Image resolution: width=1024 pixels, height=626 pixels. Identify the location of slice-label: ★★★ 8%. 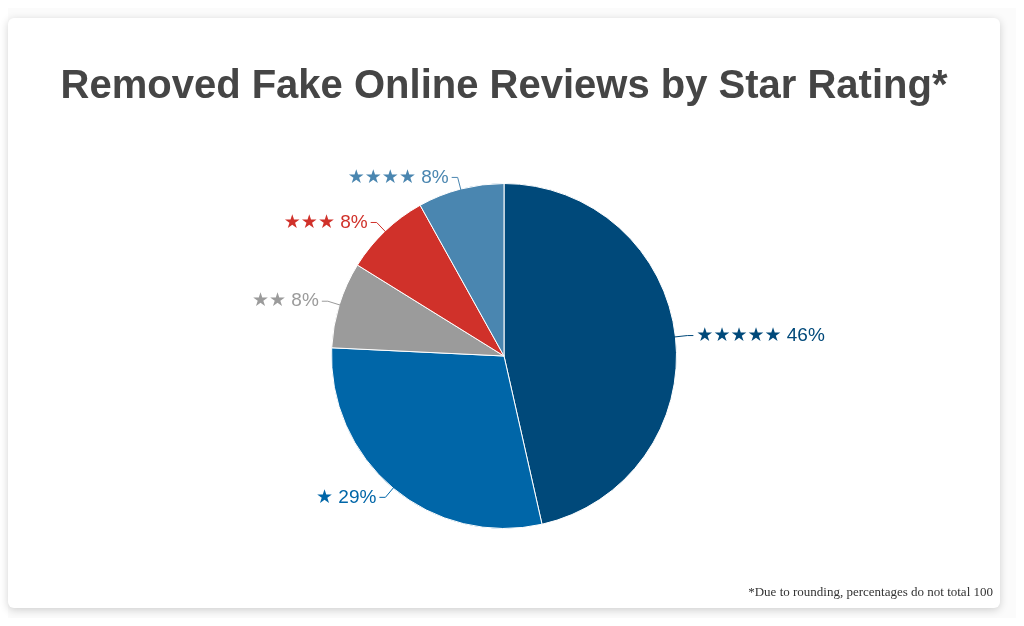
(325, 221).